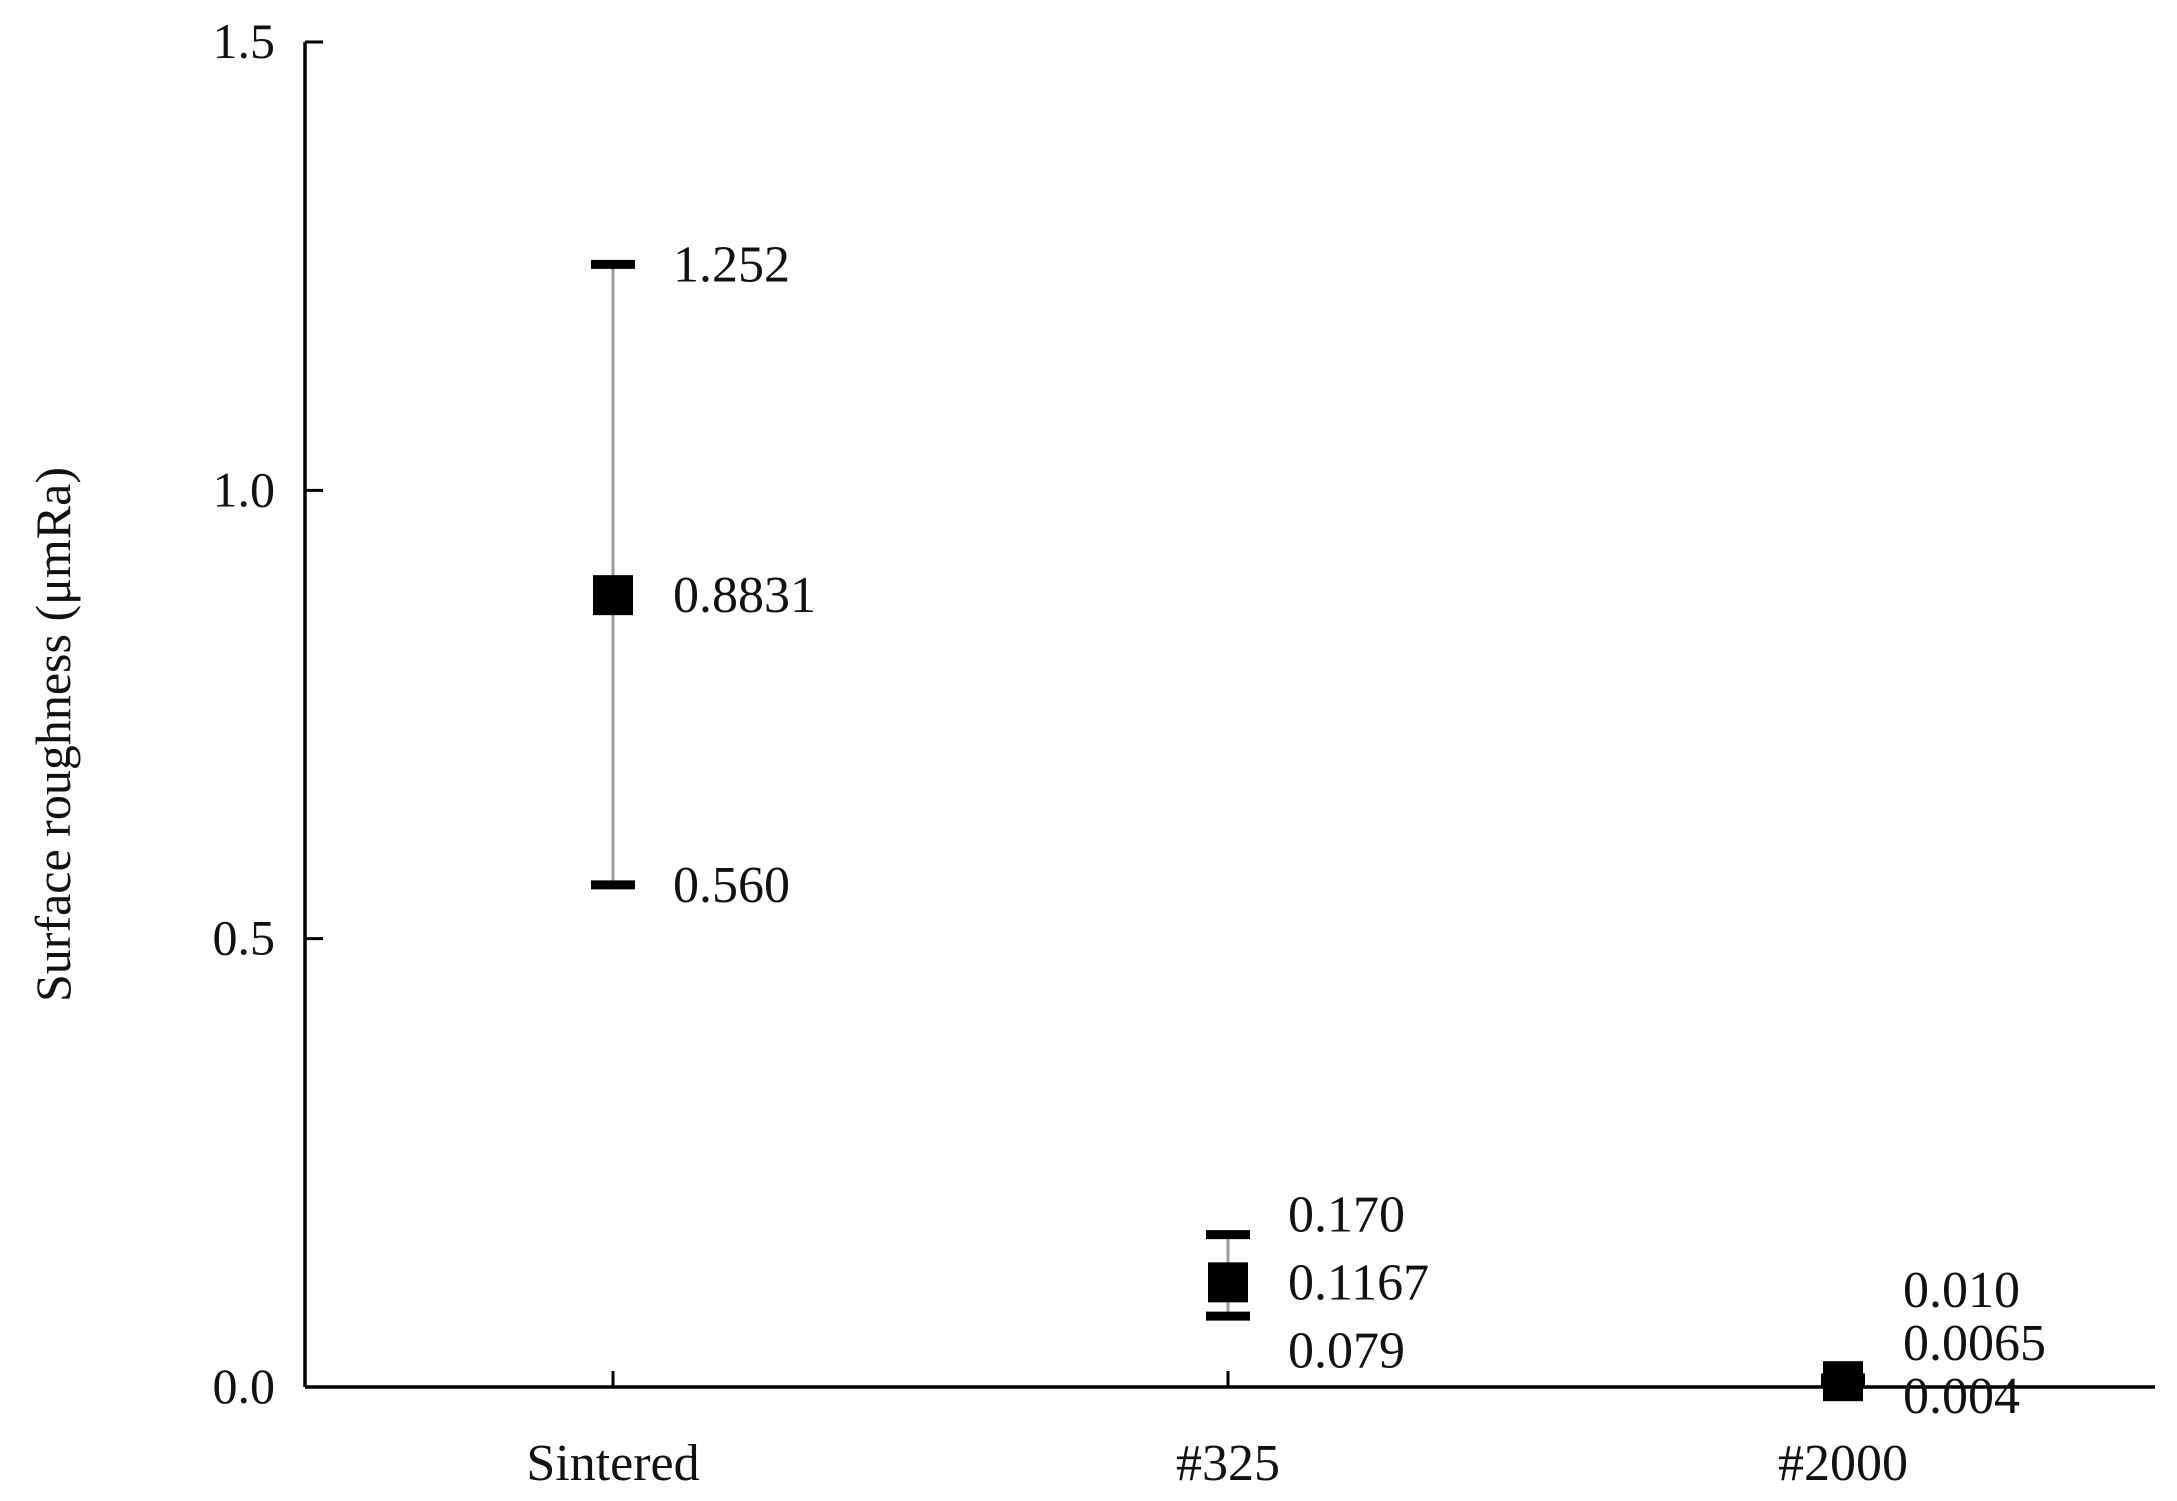  What do you see at coordinates (53, 734) in the screenshot?
I see `y-axis-title: Surface roughness (μmRa)` at bounding box center [53, 734].